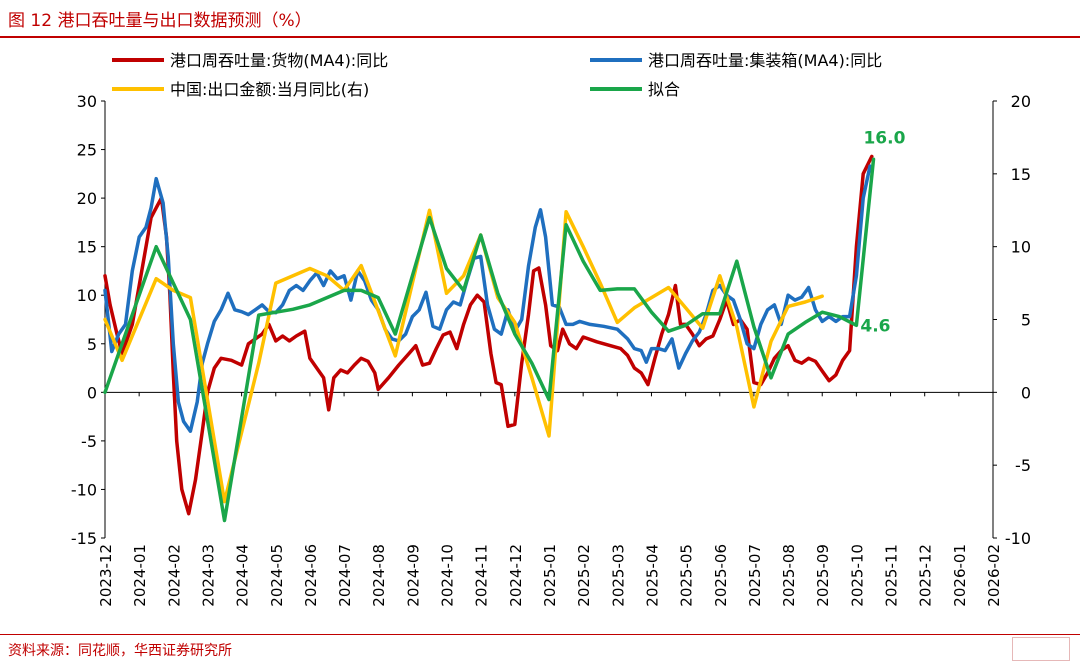 The width and height of the screenshot is (1080, 665). Describe the element at coordinates (482, 575) in the screenshot. I see `x-tick-label: 2024-11` at that location.